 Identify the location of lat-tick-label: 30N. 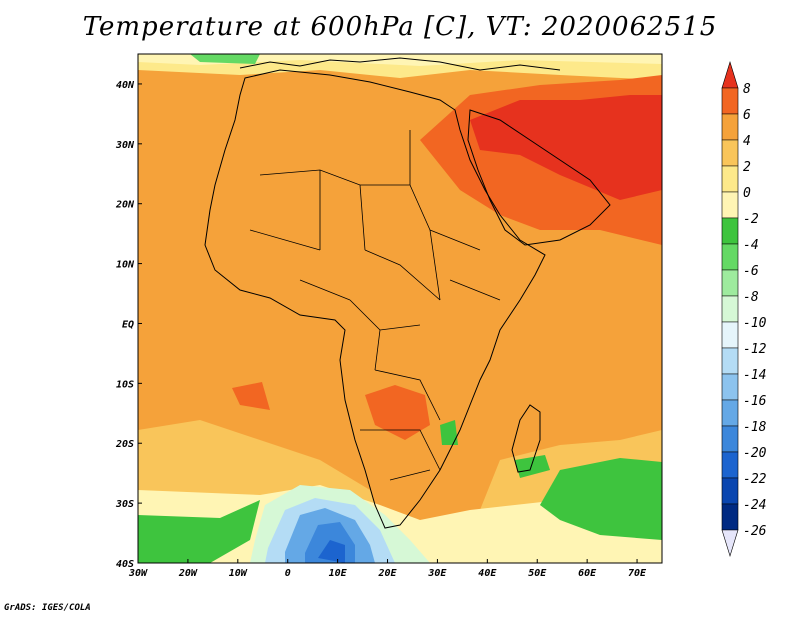
(125, 145).